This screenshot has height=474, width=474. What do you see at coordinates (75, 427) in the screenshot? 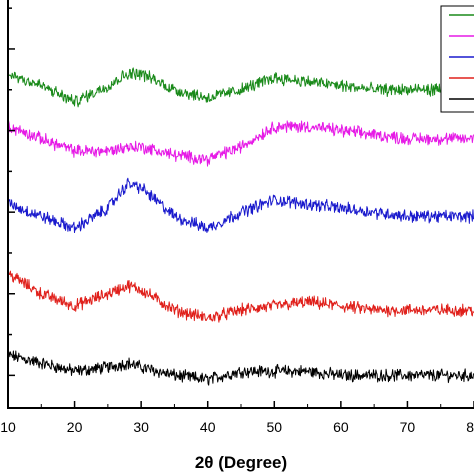
I see `x-tick-label: 20` at bounding box center [75, 427].